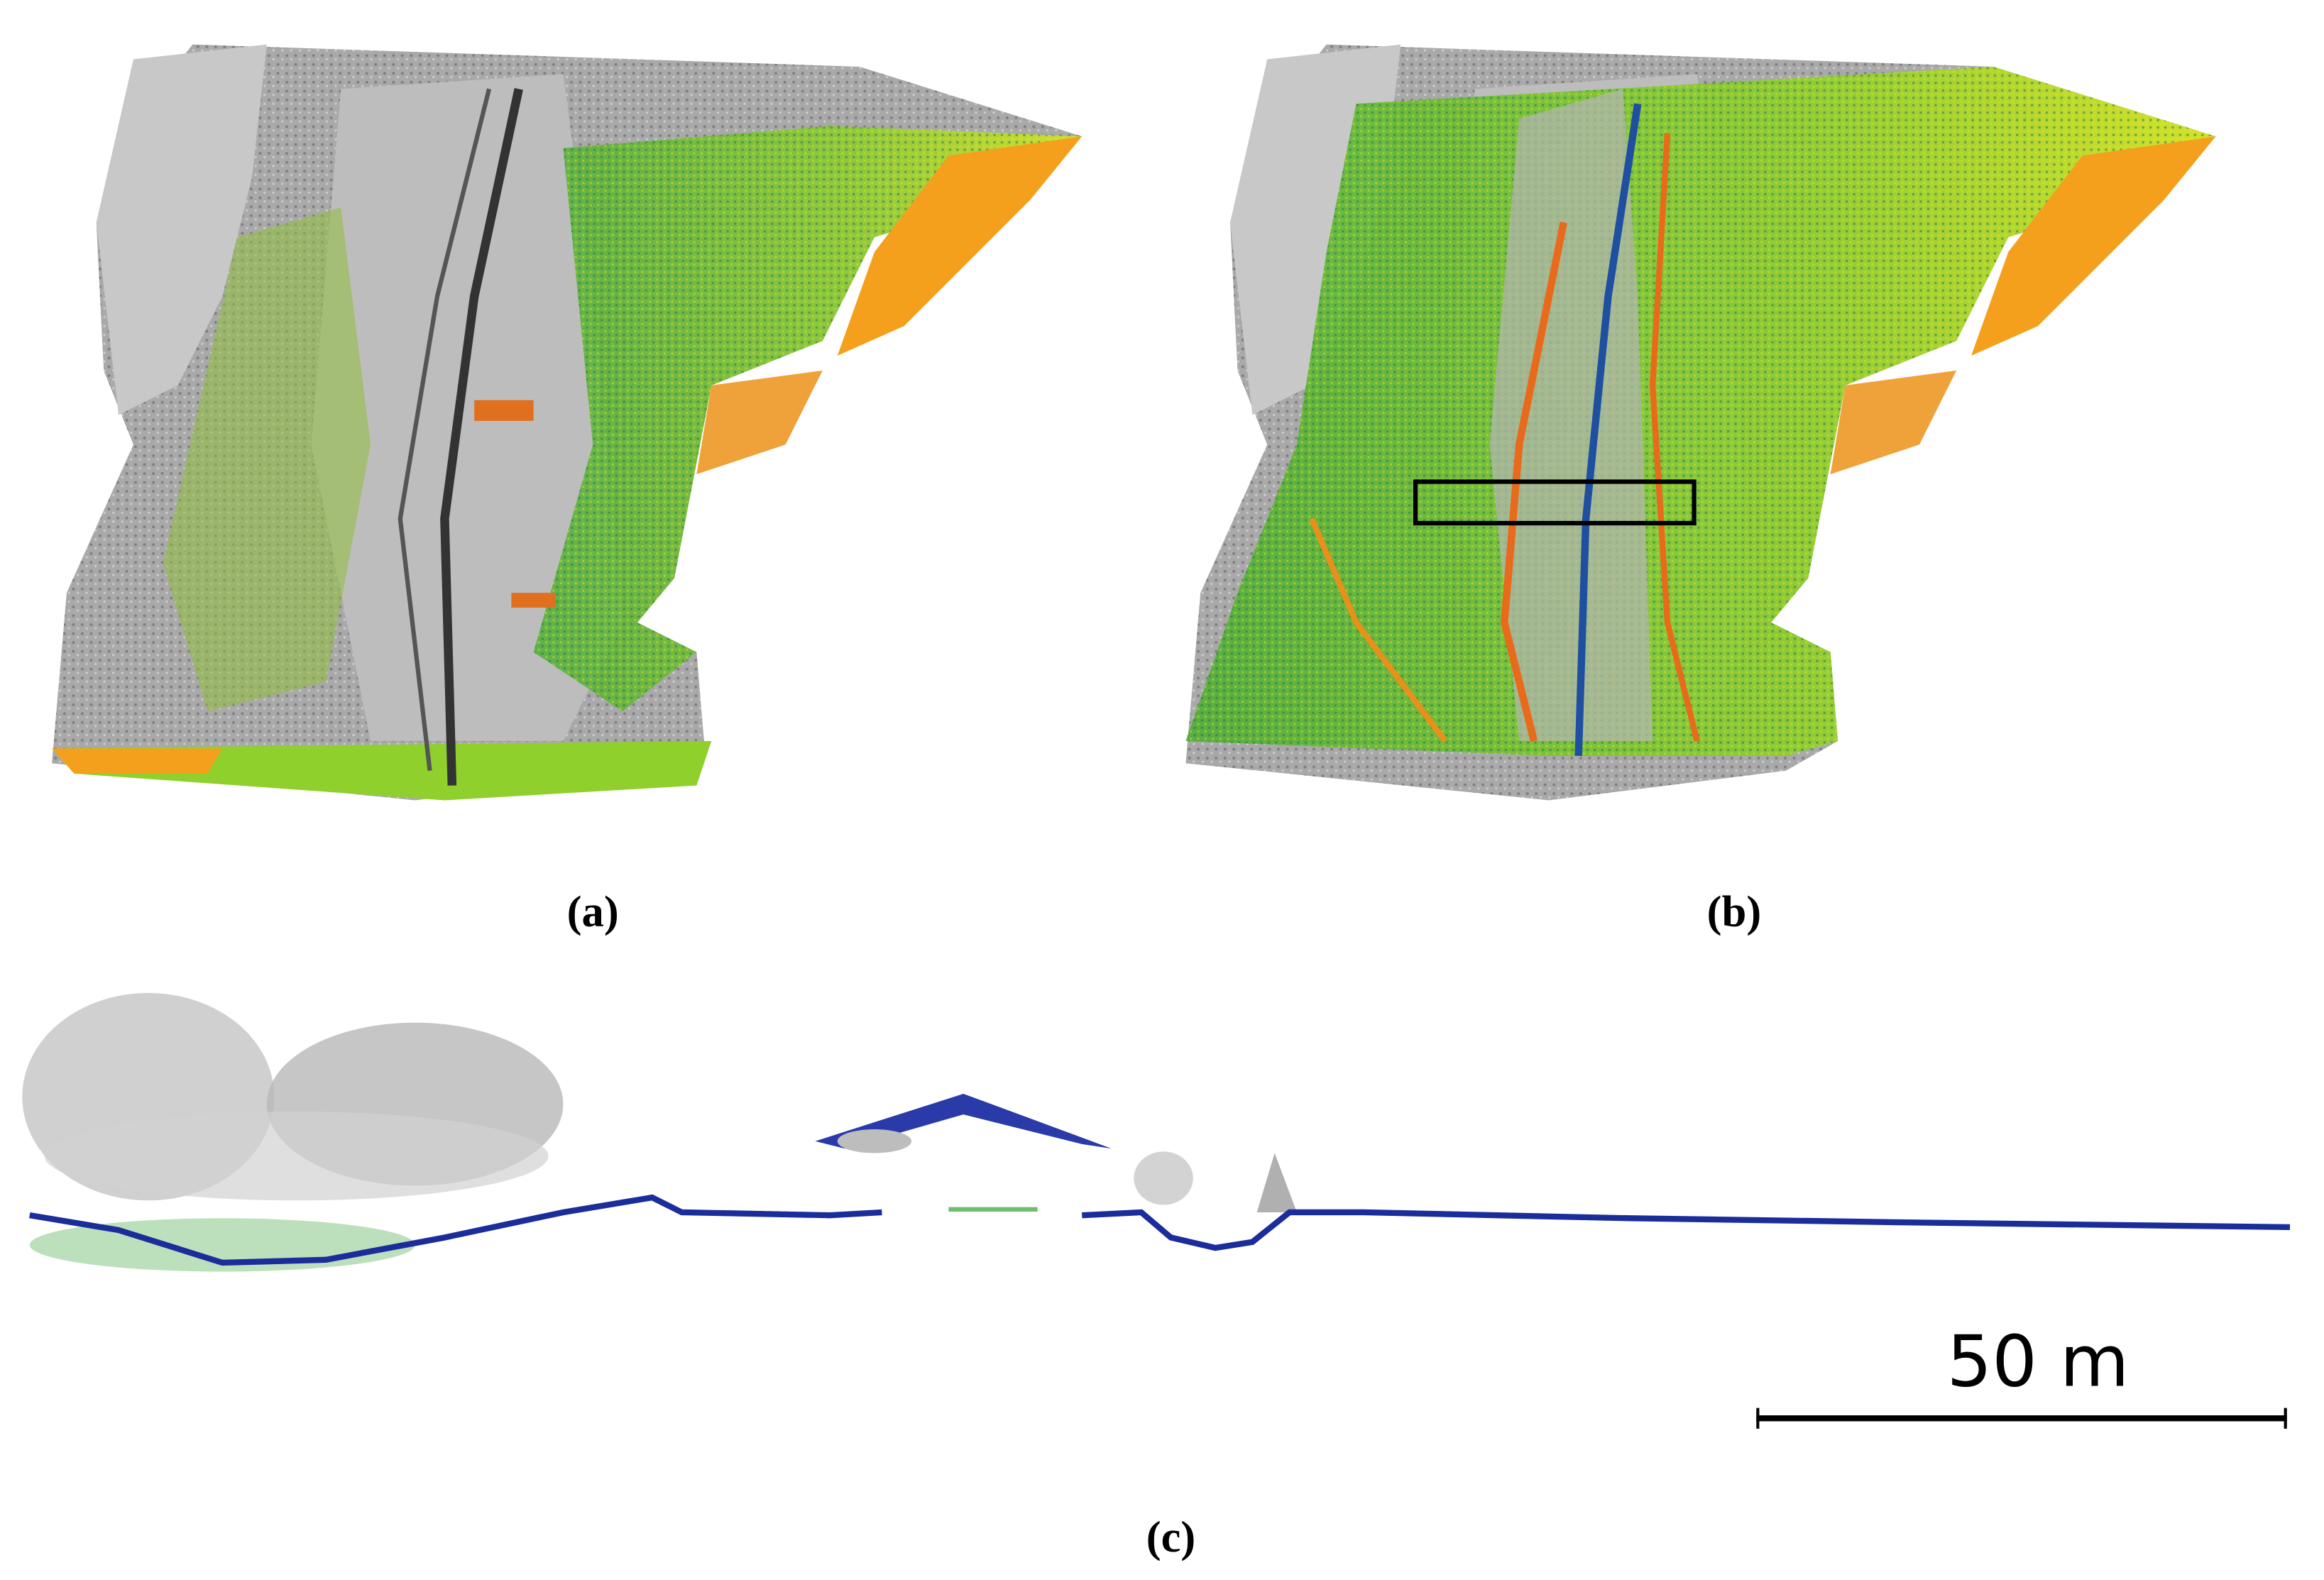 This screenshot has width=2324, height=1580. What do you see at coordinates (2038, 1361) in the screenshot?
I see `scale-bar-label: 50 m` at bounding box center [2038, 1361].